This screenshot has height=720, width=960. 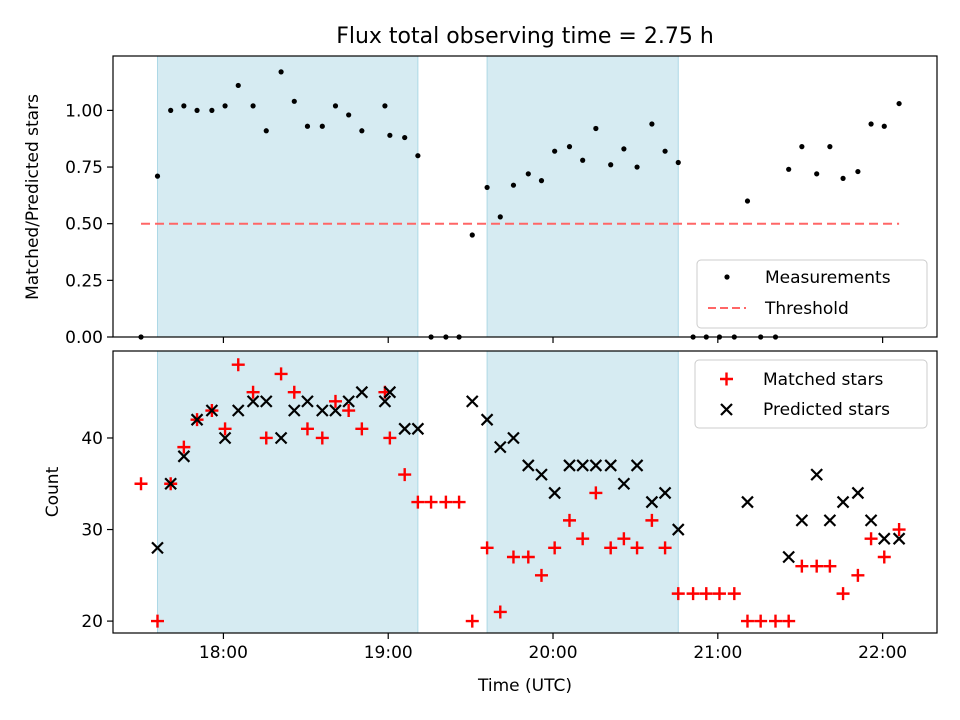 What do you see at coordinates (823, 380) in the screenshot?
I see `legend-matched-label: Matched stars` at bounding box center [823, 380].